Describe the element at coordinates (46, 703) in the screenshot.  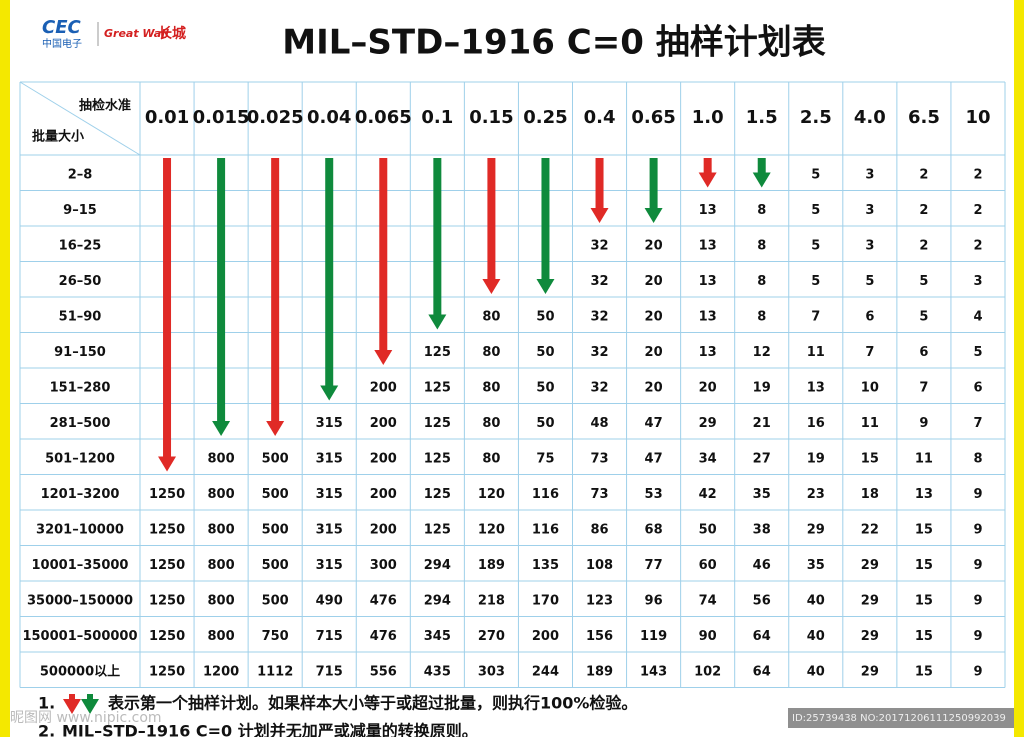
I see `note-number: 1.` at that location.